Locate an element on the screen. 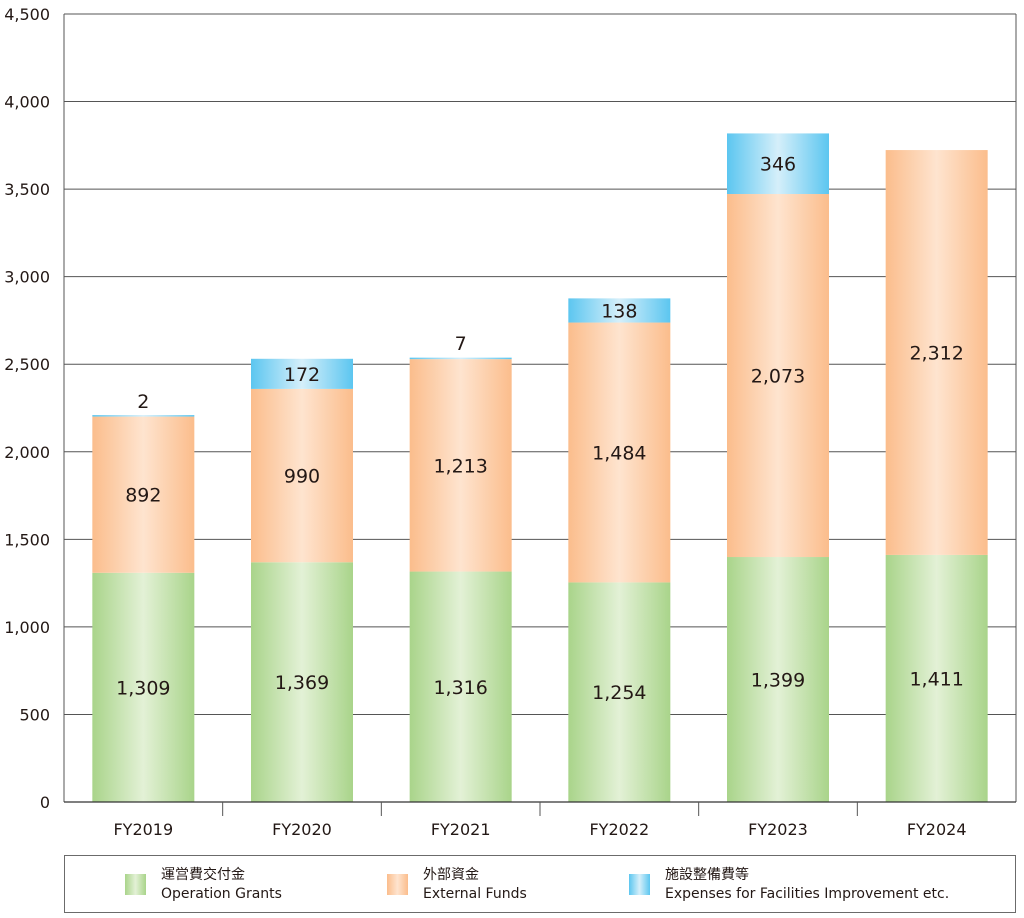 The image size is (1024, 918). y-tick-label: 2,500 is located at coordinates (27, 364).